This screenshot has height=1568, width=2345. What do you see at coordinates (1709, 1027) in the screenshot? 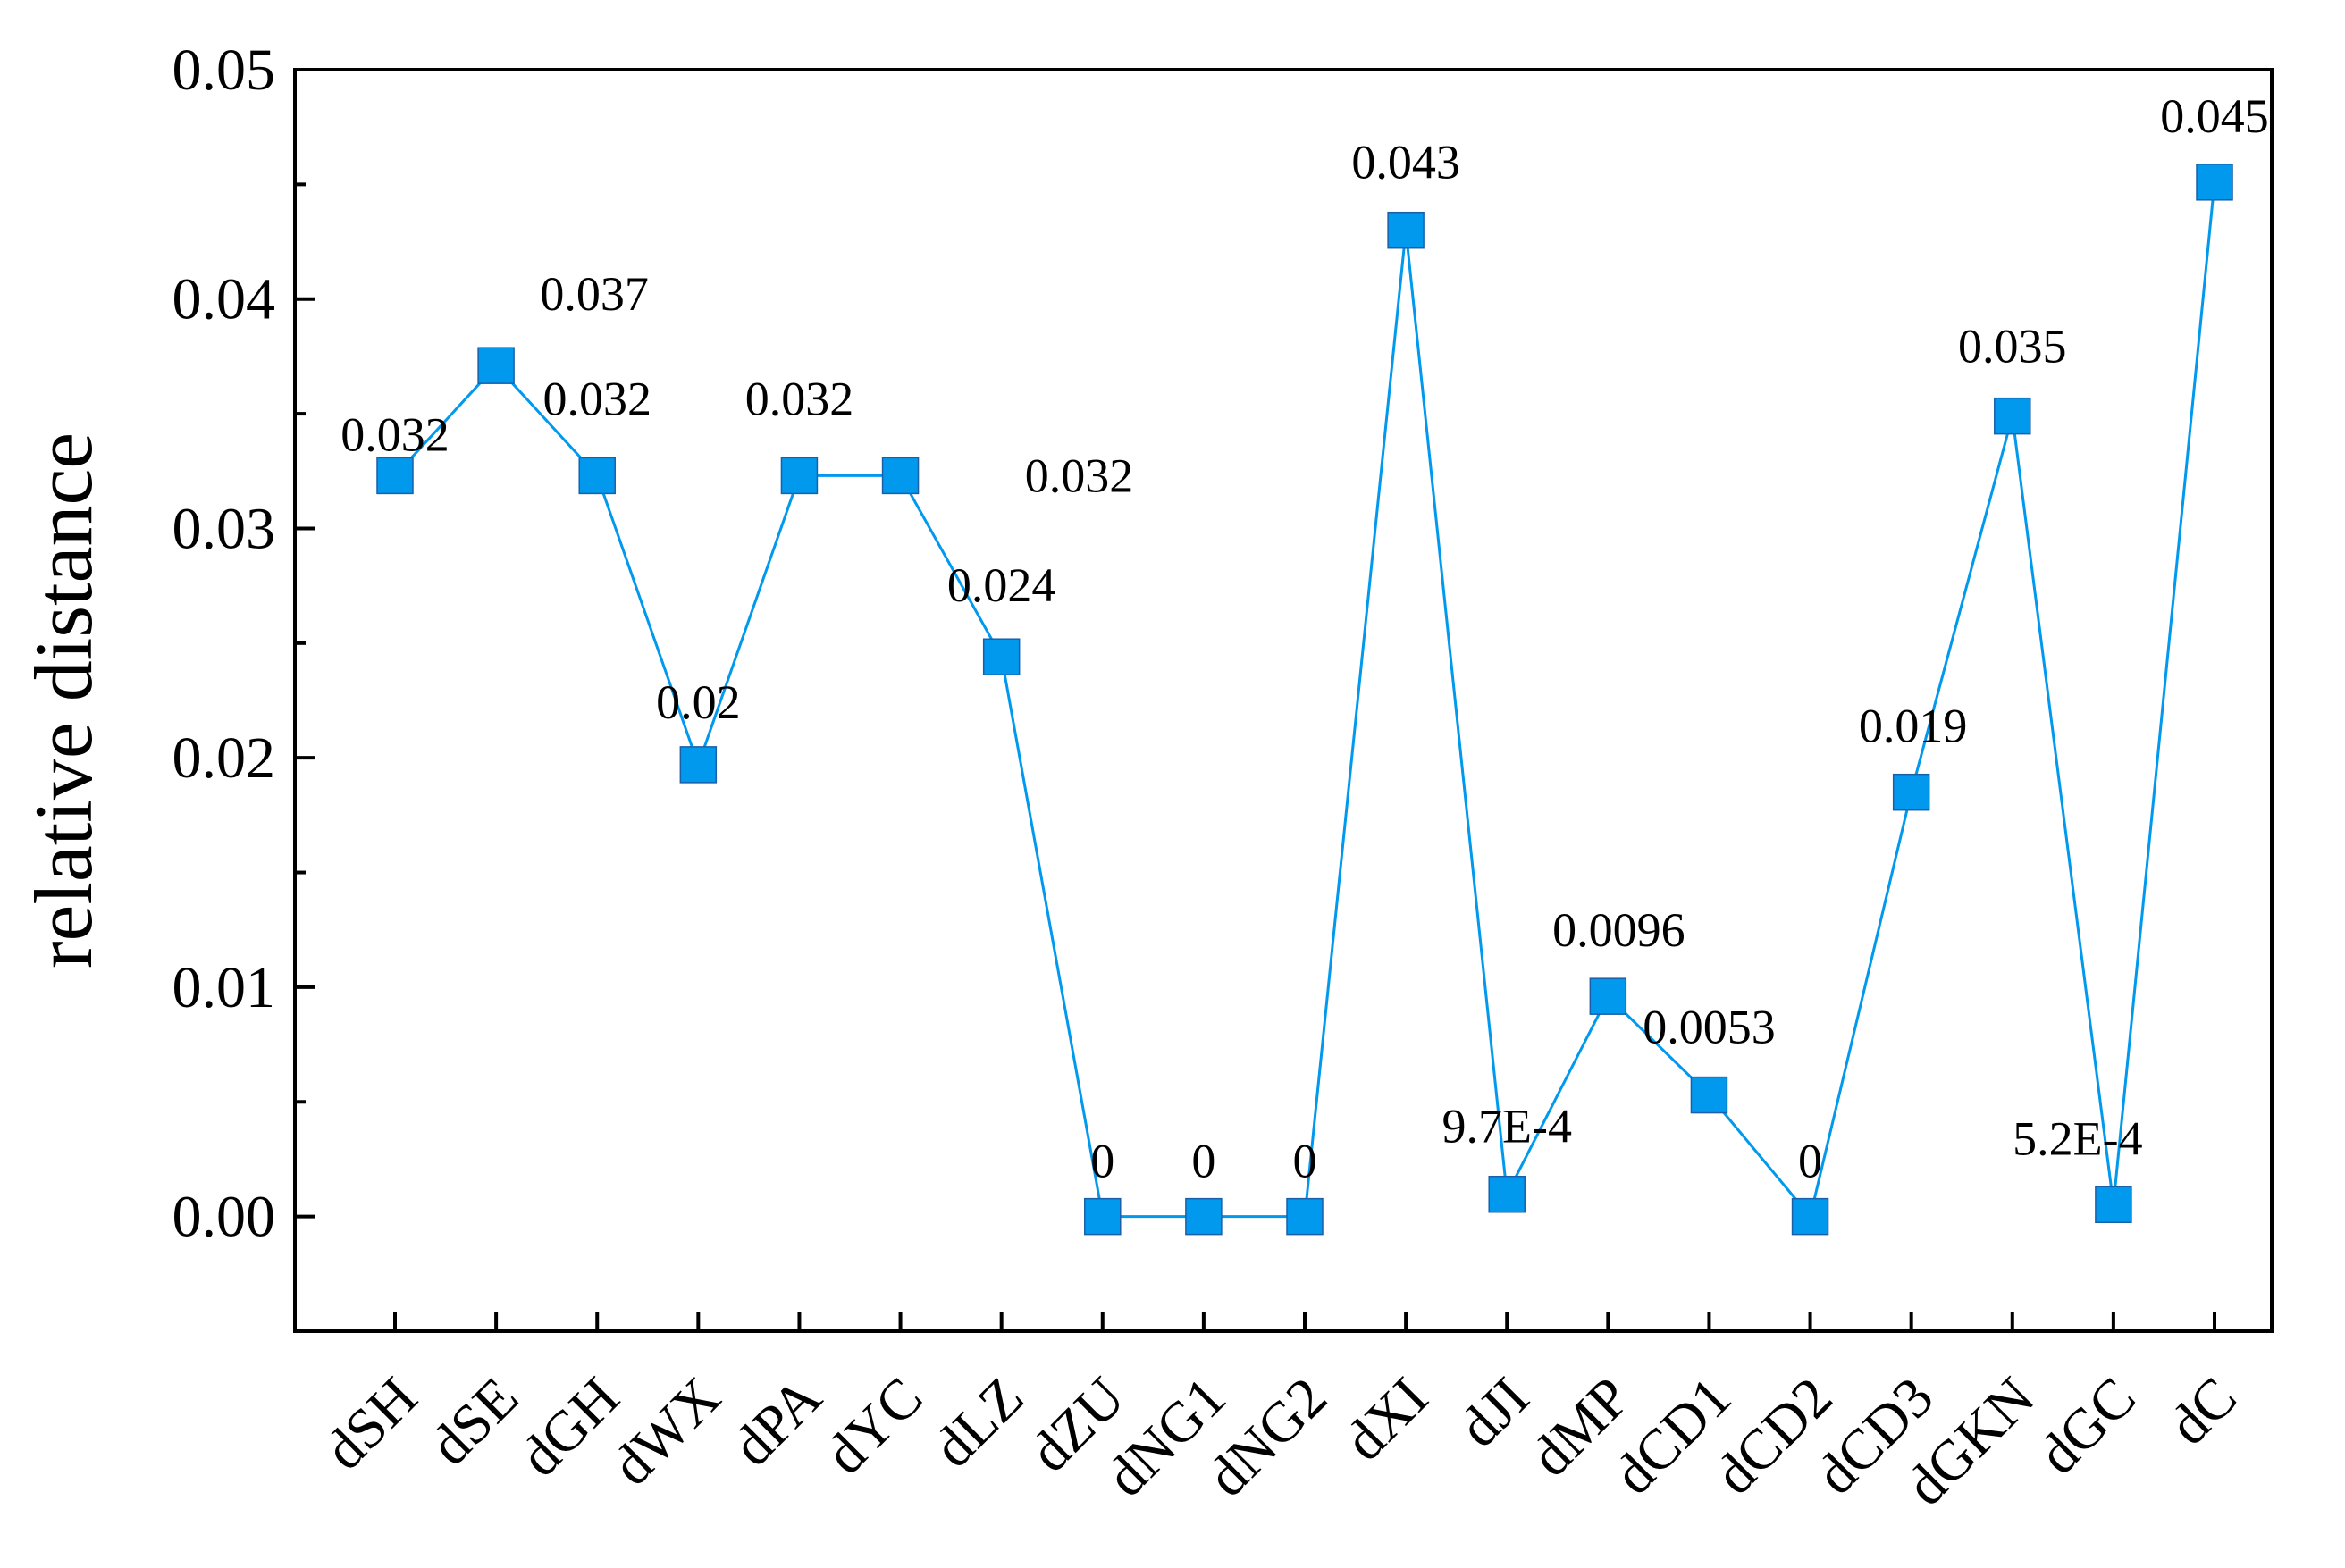
I see `data-label: 0.0053` at bounding box center [1709, 1027].